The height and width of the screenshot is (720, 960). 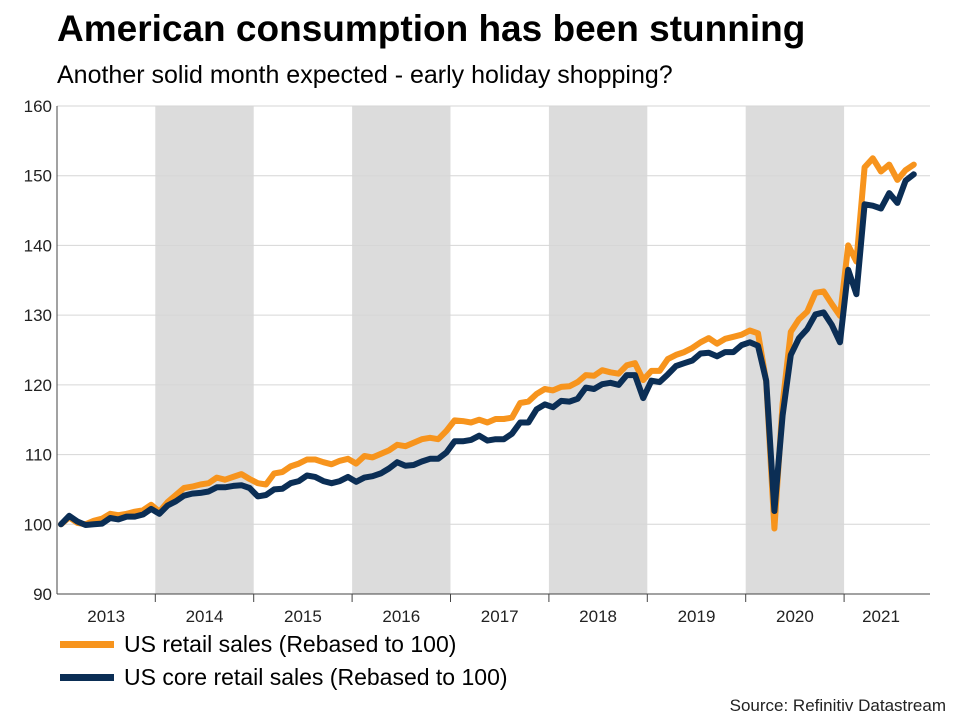 What do you see at coordinates (87, 644) in the screenshot?
I see `legend-swatch-retail` at bounding box center [87, 644].